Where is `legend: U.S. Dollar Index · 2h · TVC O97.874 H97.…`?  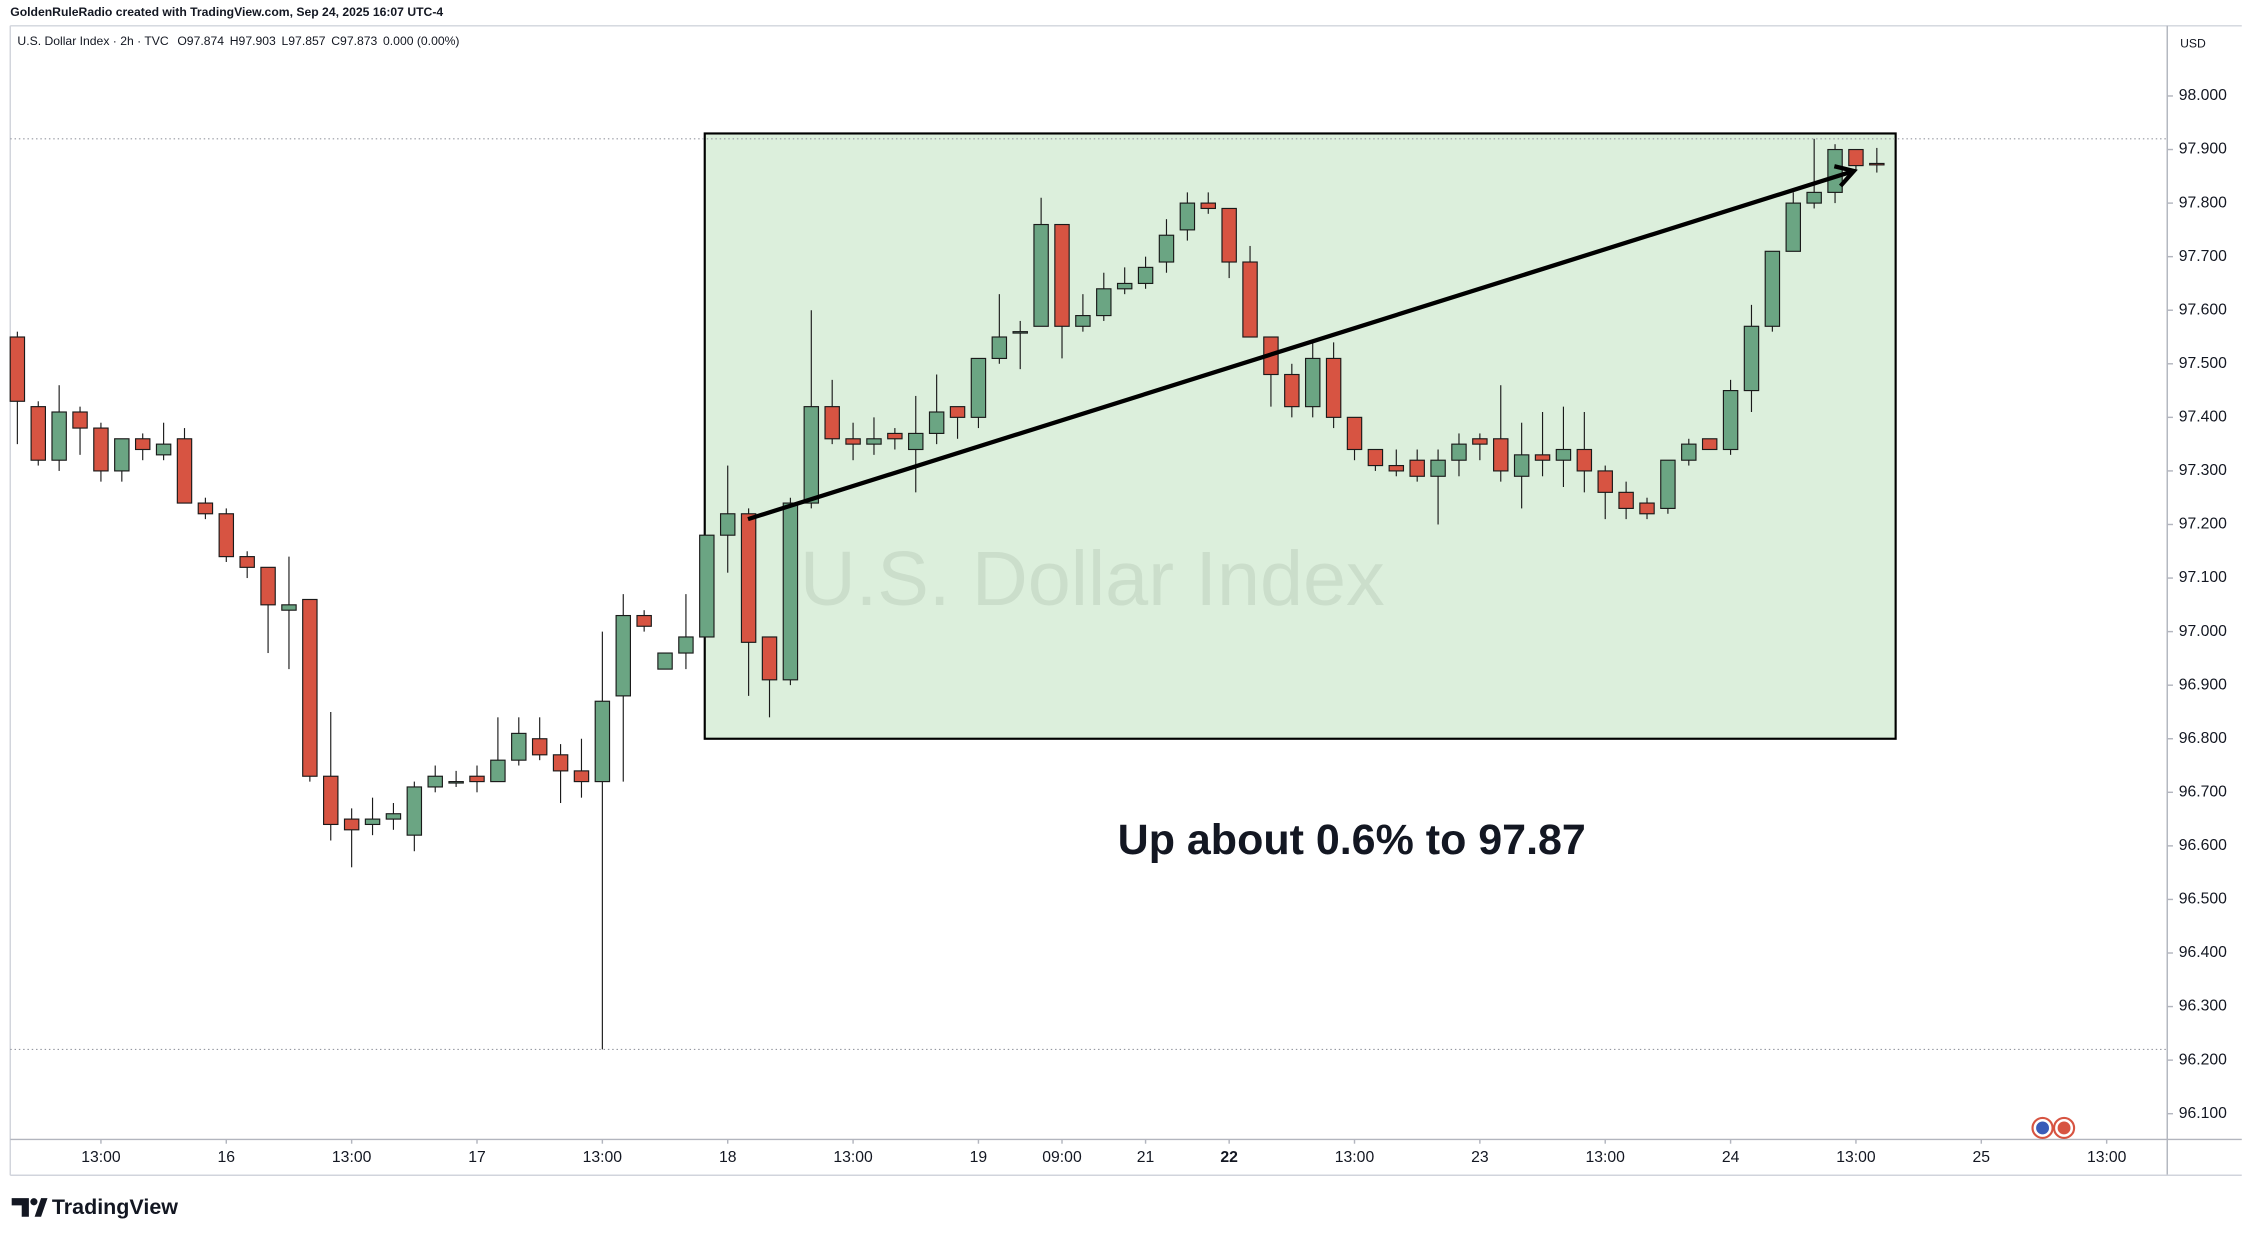
legend: U.S. Dollar Index · 2h · TVC O97.874 H97.… is located at coordinates (238, 41).